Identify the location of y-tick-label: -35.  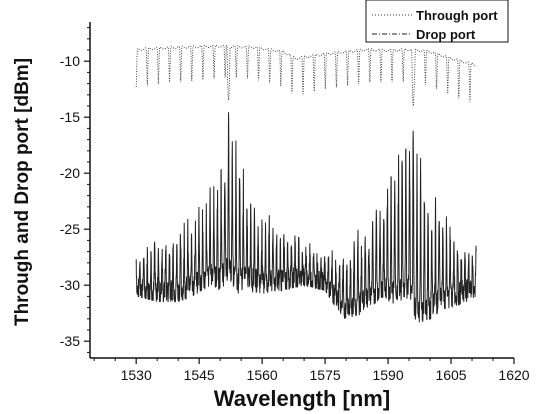
(70, 341).